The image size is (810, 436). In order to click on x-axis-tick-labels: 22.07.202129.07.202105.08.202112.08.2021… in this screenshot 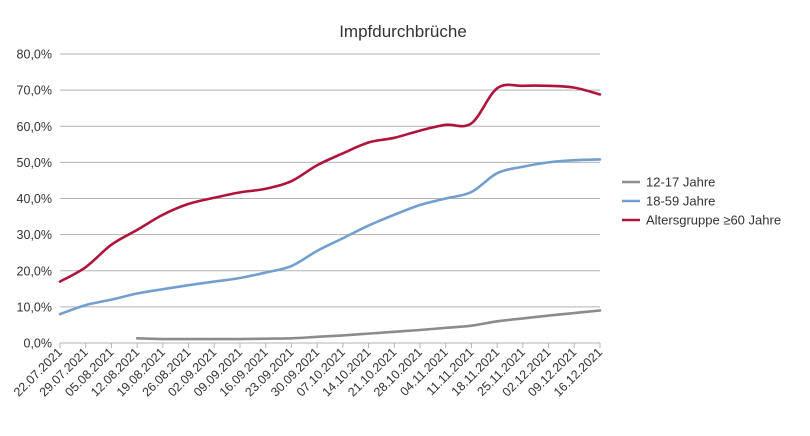, I will do `click(308, 372)`.